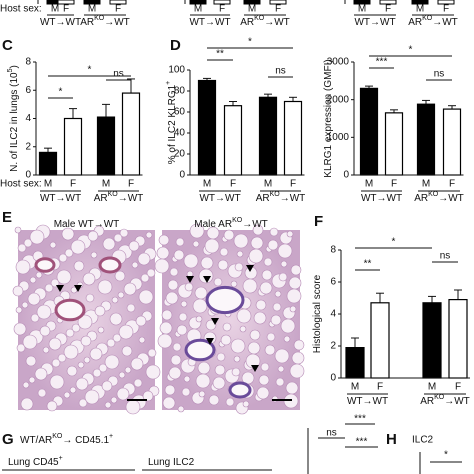 The width and height of the screenshot is (474, 474). Describe the element at coordinates (118, 74) in the screenshot. I see `significance-label: ns` at that location.